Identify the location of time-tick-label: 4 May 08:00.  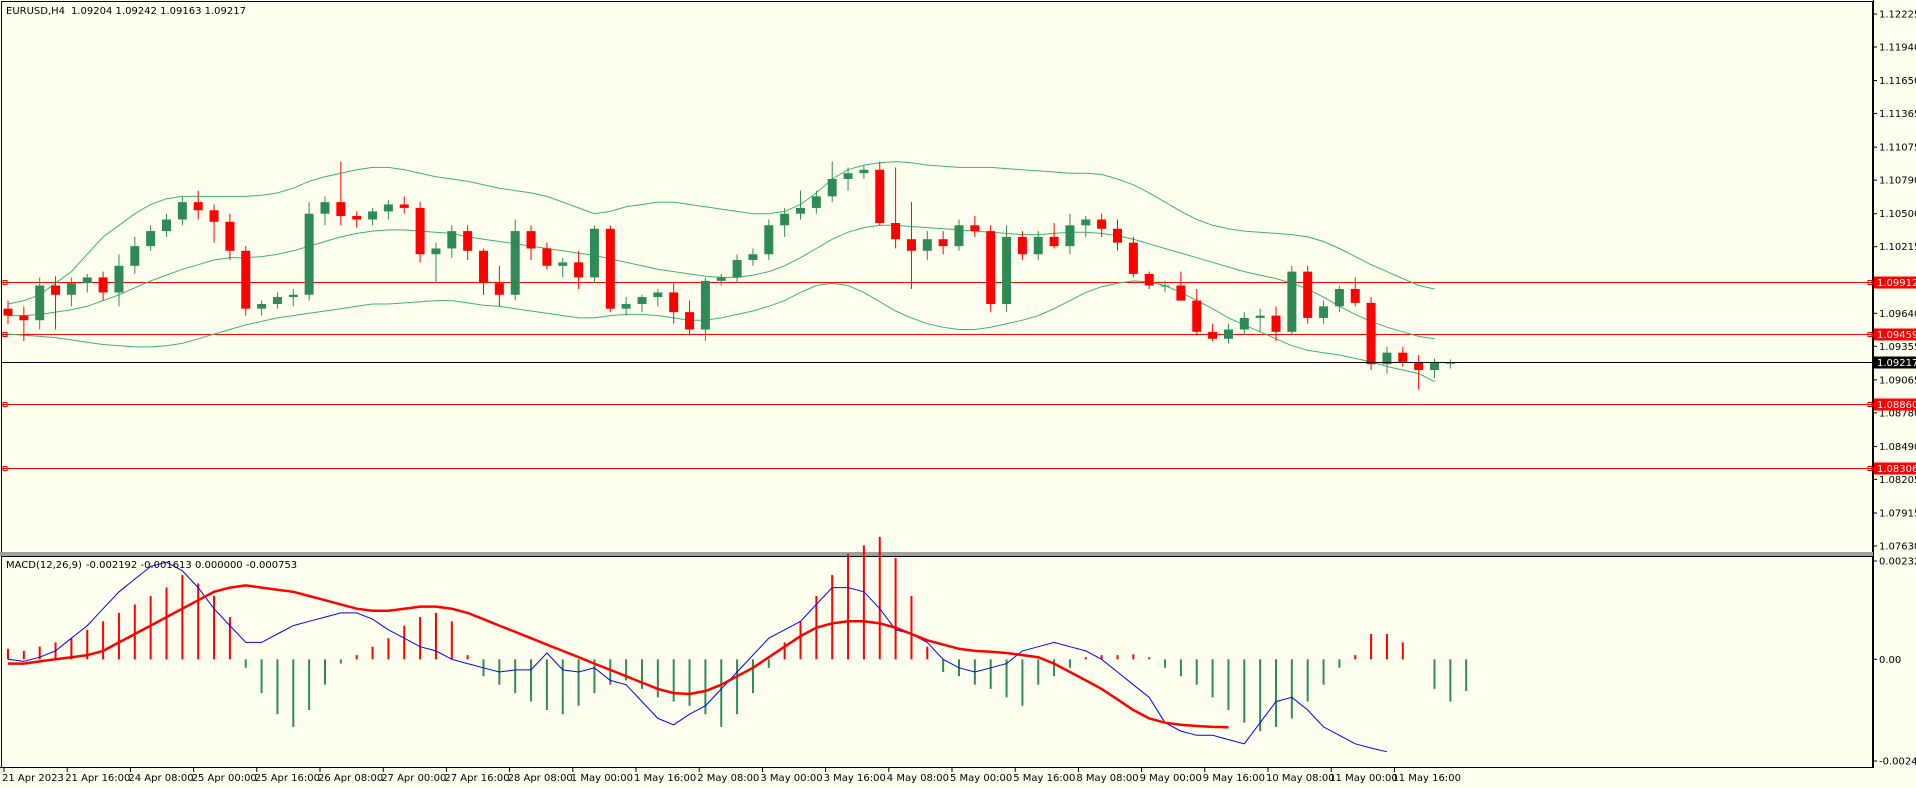
(918, 778).